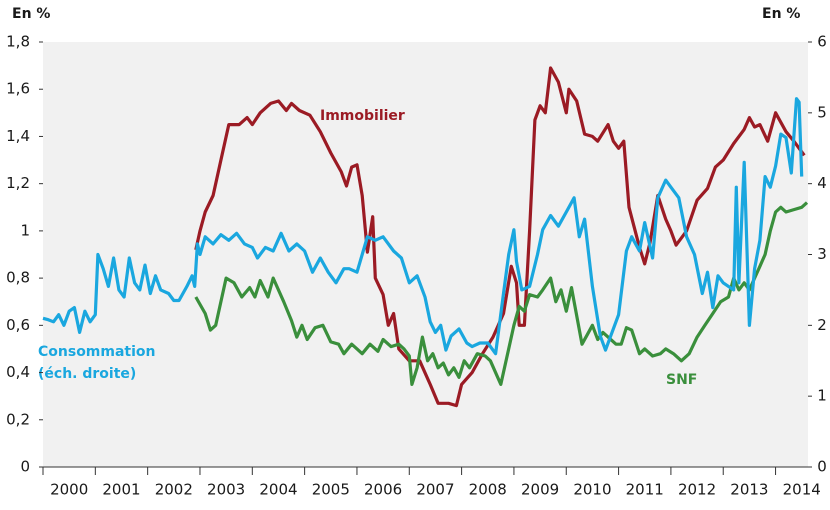 This screenshot has width=830, height=510. Describe the element at coordinates (18, 136) in the screenshot. I see `y-tick-label: 1,4` at that location.